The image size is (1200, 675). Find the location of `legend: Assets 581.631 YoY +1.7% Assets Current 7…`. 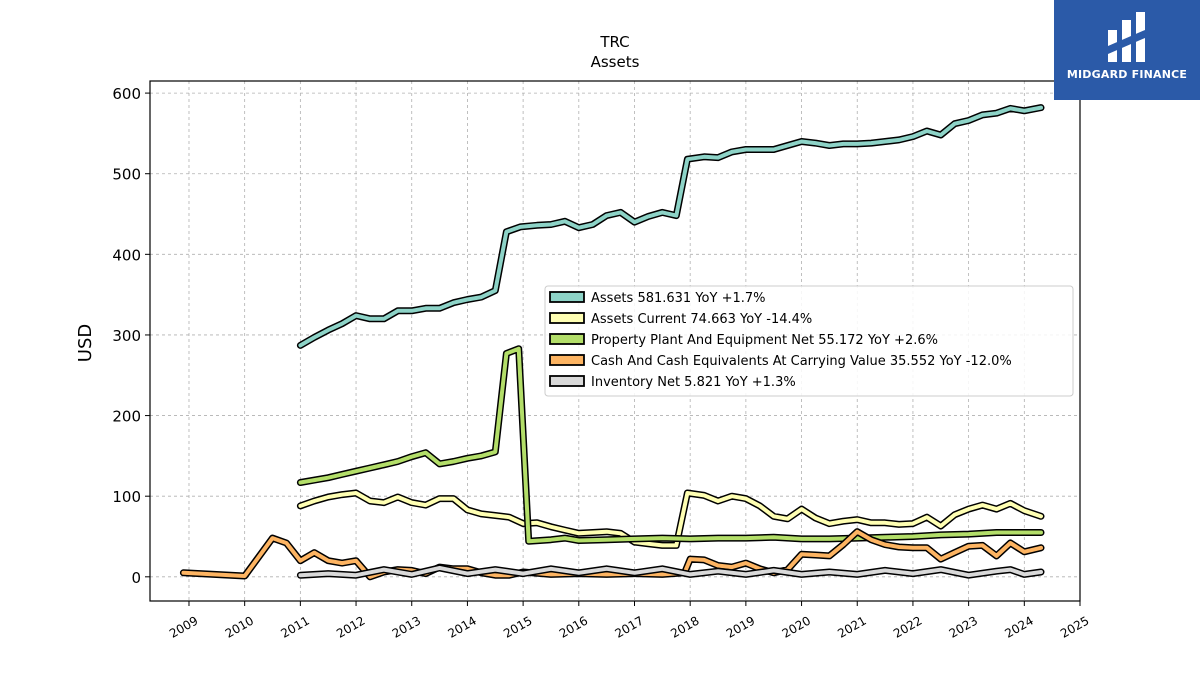

legend: Assets 581.631 YoY +1.7% Assets Current 7… is located at coordinates (809, 341).